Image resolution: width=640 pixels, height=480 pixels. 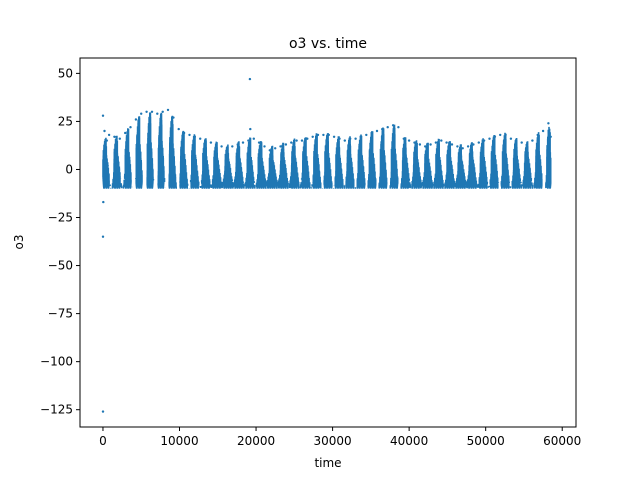 I want to click on oscillation-band, so click(x=327, y=150).